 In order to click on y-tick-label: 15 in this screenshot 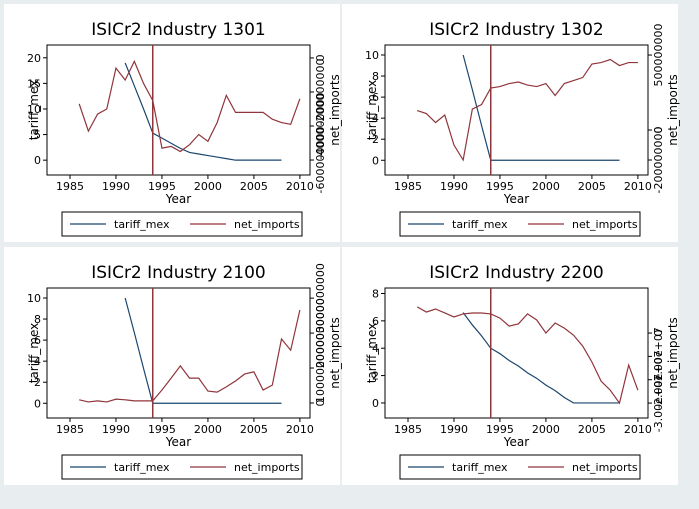, I will do `click(34, 83)`.